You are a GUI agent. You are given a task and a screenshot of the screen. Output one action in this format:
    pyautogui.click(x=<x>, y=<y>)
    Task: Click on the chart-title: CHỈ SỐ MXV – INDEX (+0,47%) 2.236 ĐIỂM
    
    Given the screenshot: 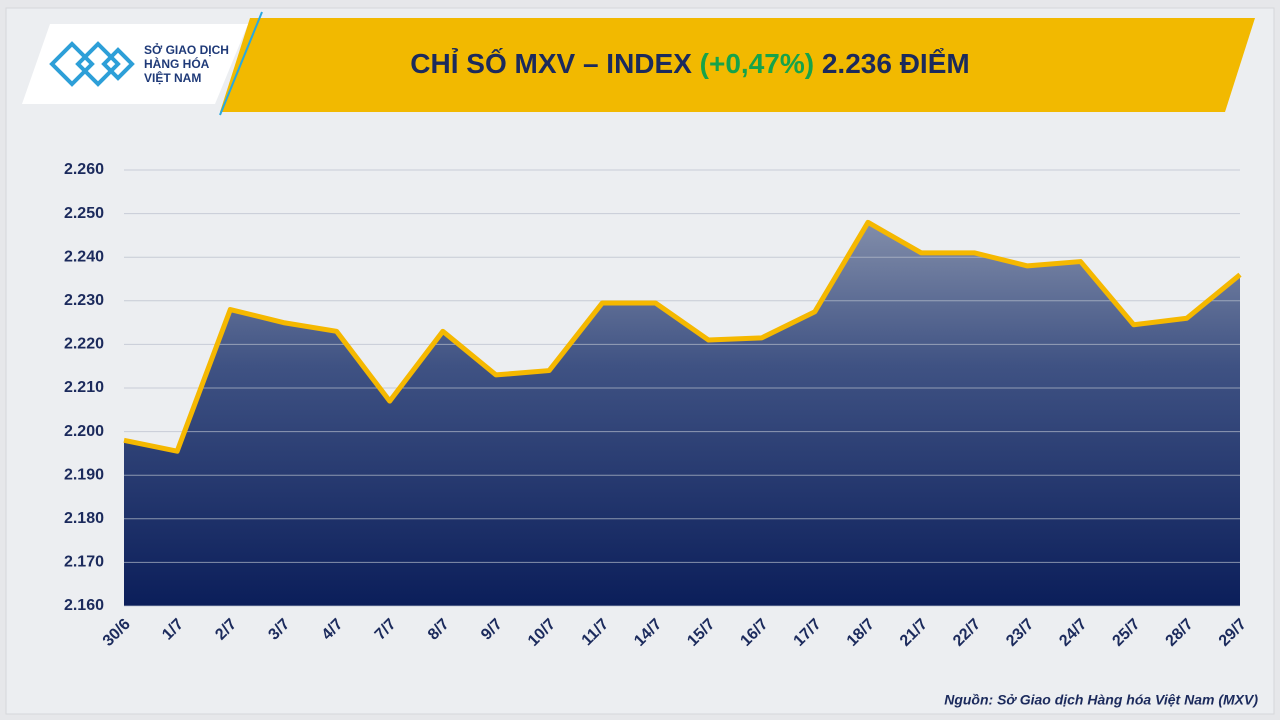 What is the action you would take?
    pyautogui.click(x=689, y=63)
    